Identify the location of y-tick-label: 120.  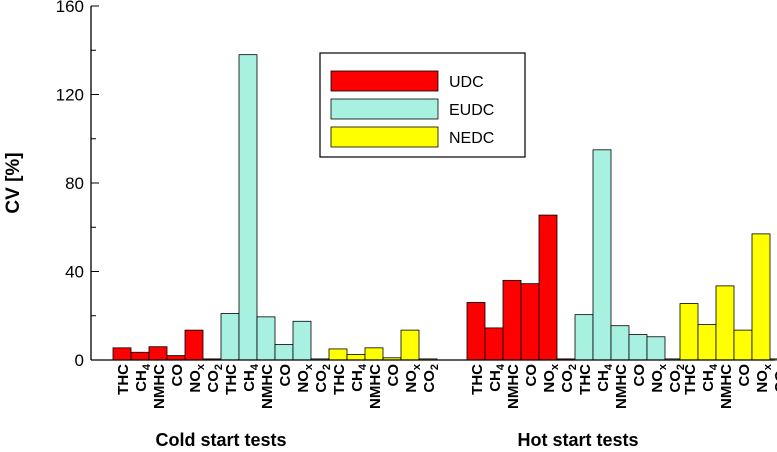
(70, 95).